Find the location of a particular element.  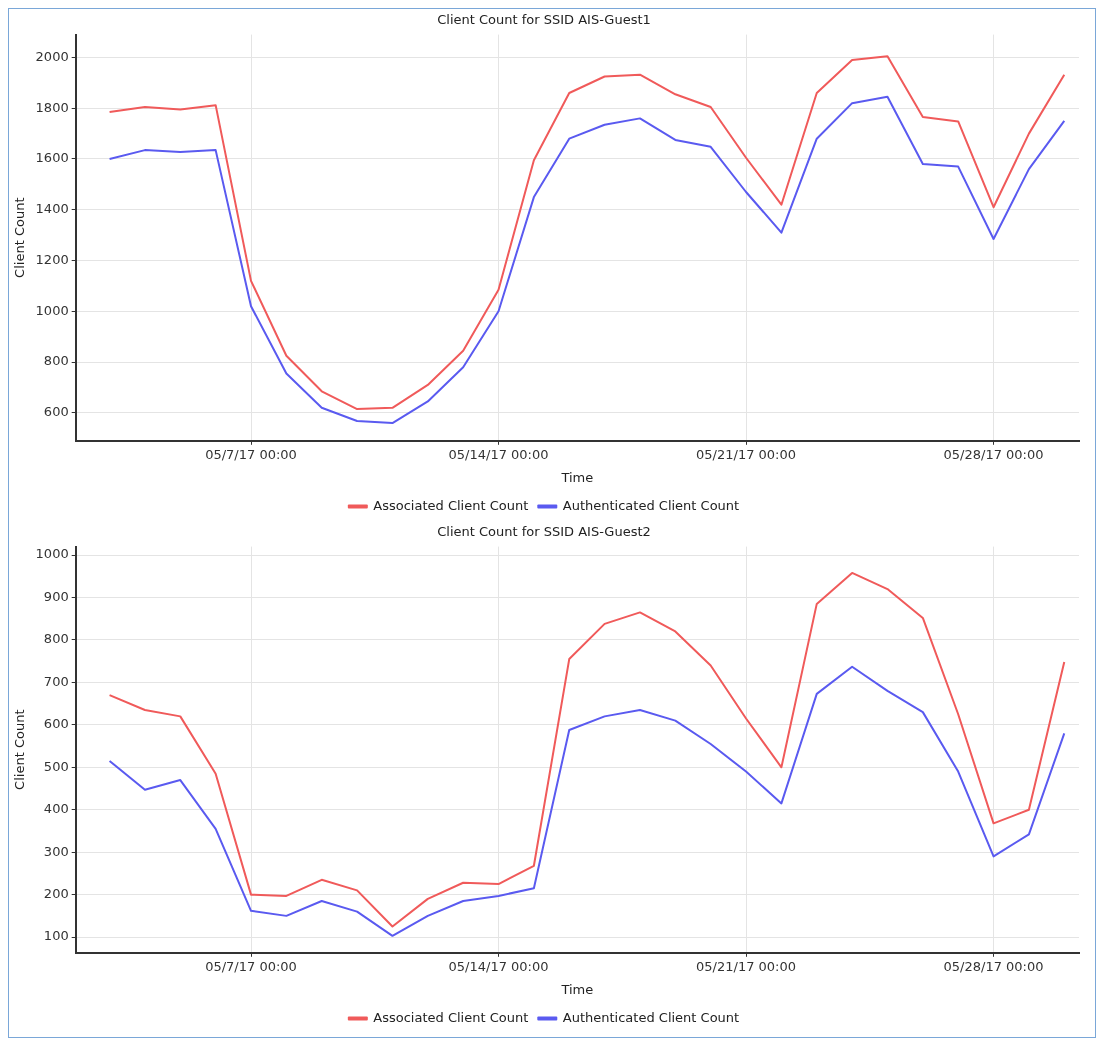

y-tick-label: 400 is located at coordinates (56, 809).